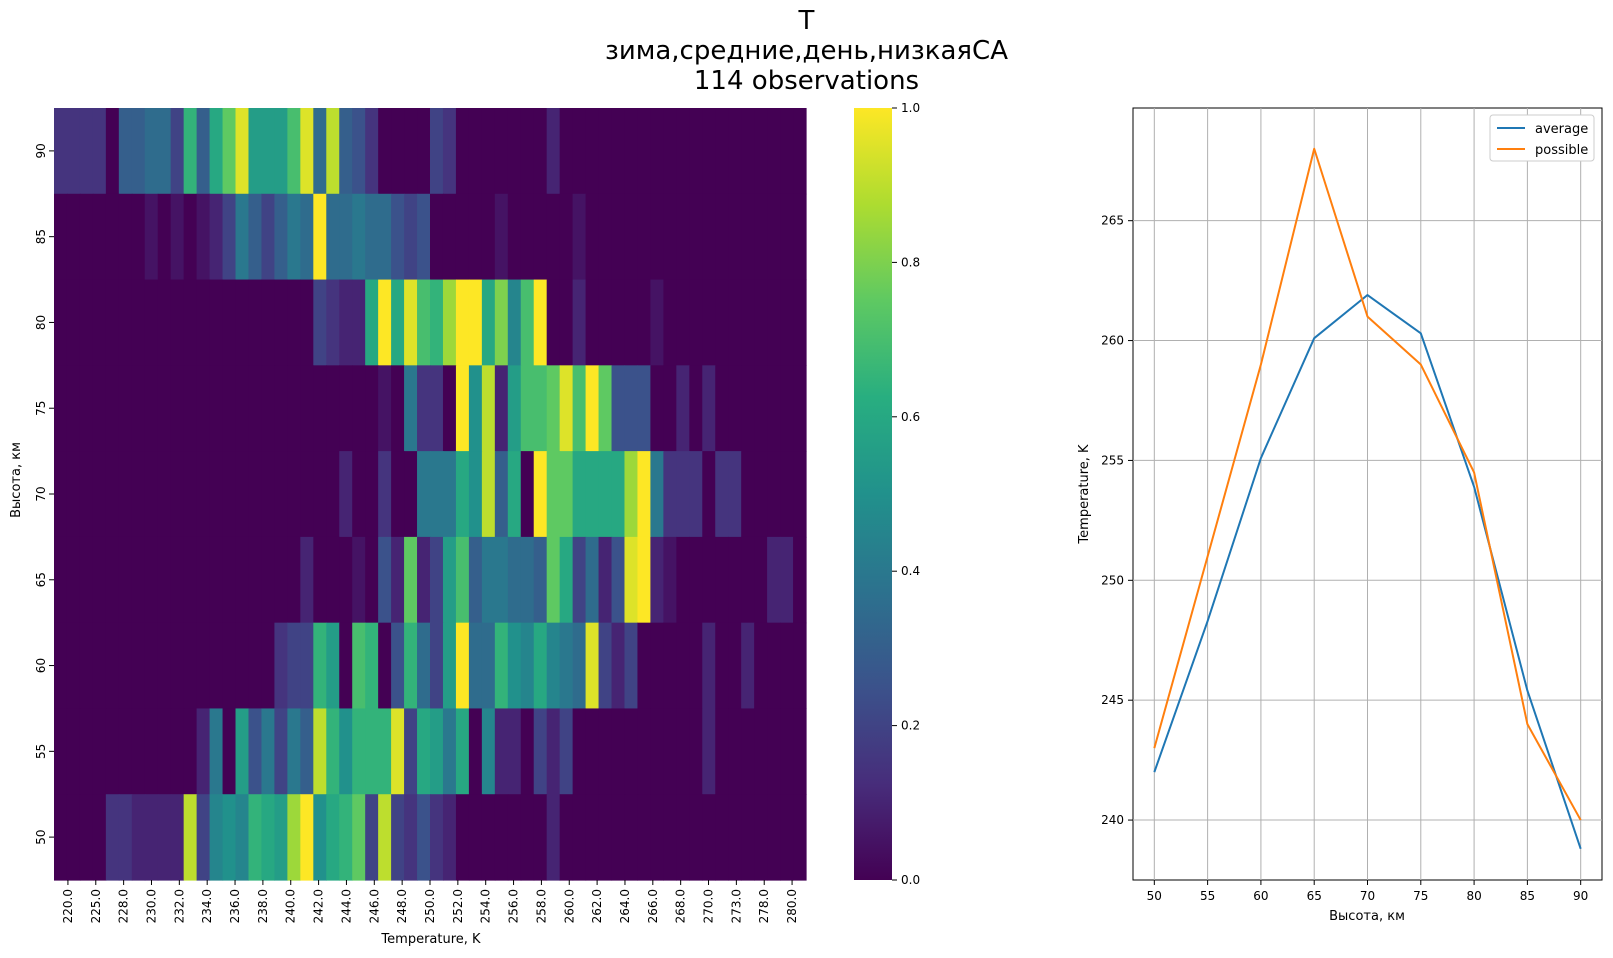 Image resolution: width=1613 pixels, height=958 pixels. Describe the element at coordinates (179, 906) in the screenshot. I see `heatmap-x-tick-label: 232.0` at that location.